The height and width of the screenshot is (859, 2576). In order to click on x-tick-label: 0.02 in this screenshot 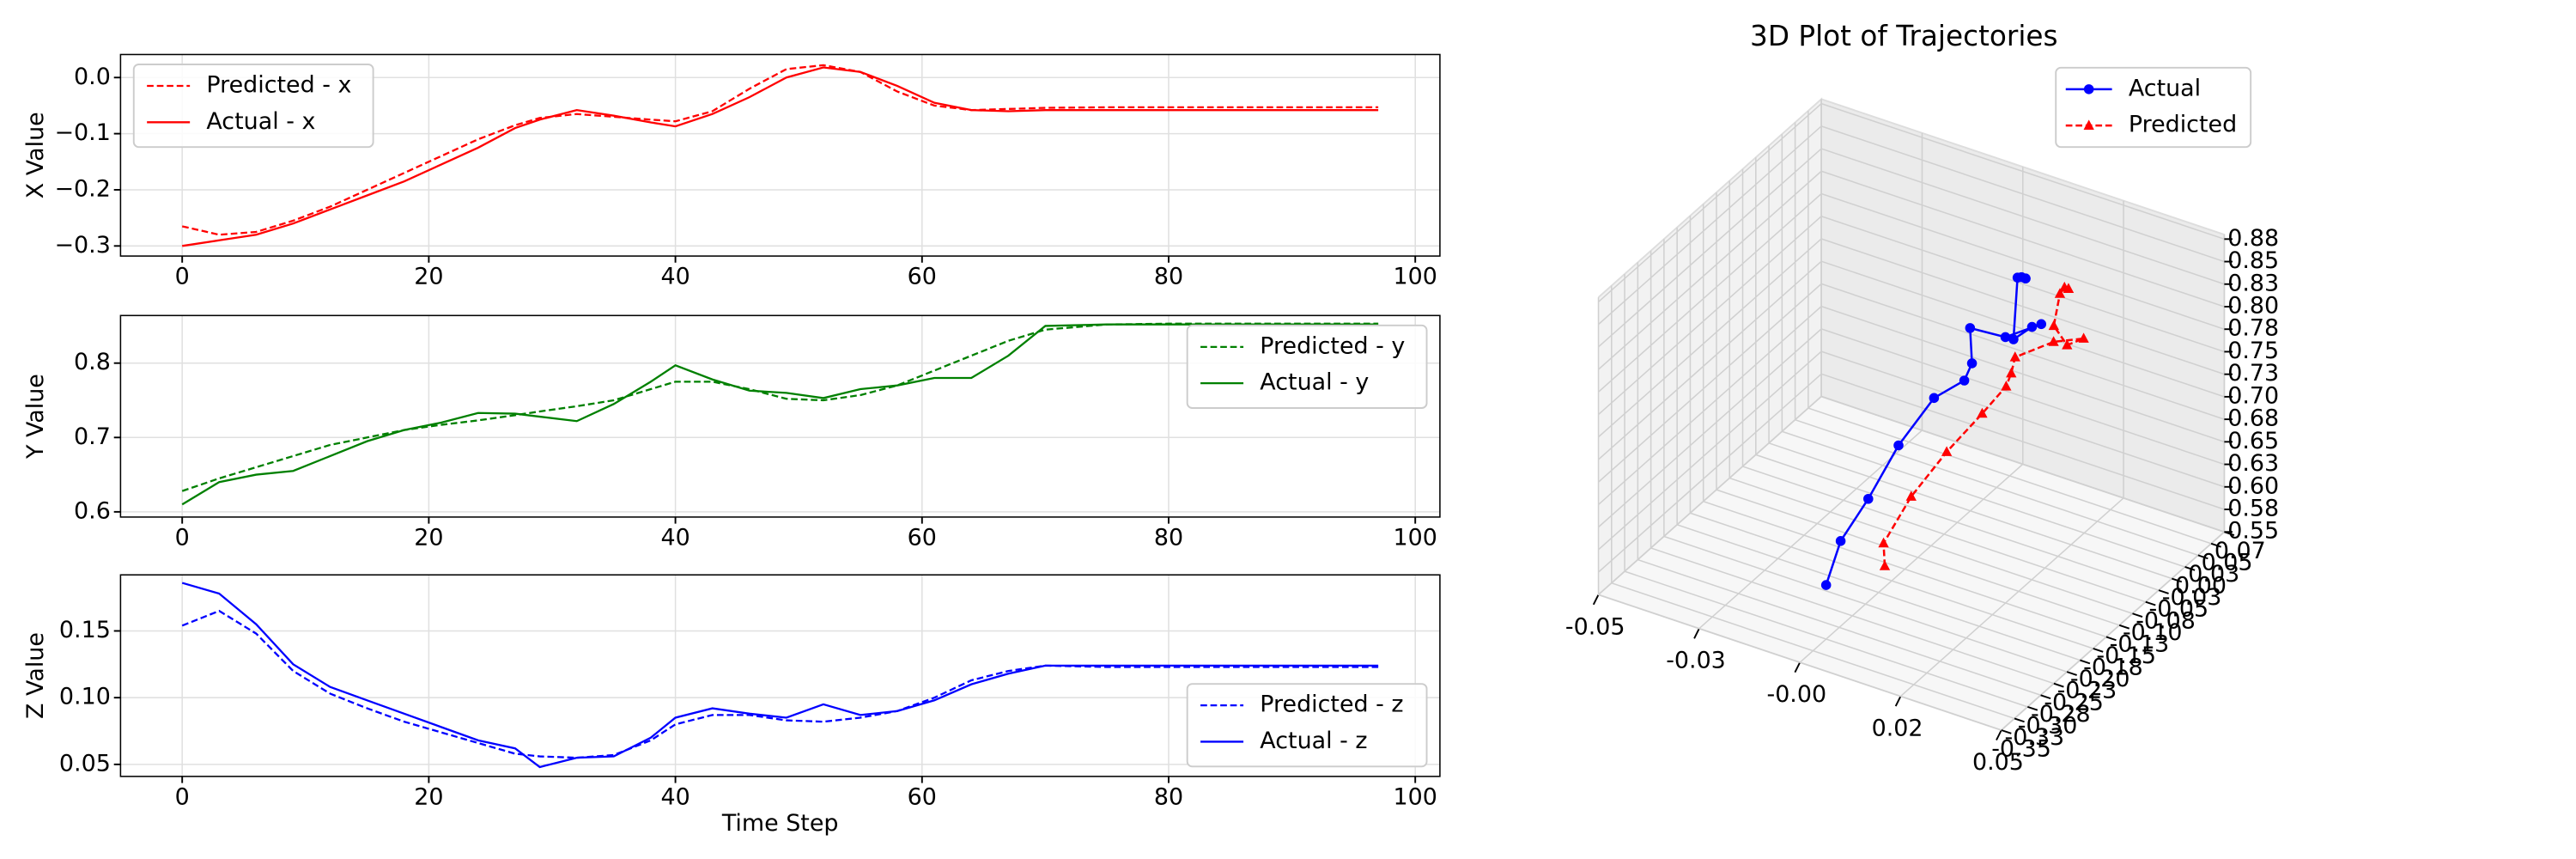, I will do `click(1897, 729)`.